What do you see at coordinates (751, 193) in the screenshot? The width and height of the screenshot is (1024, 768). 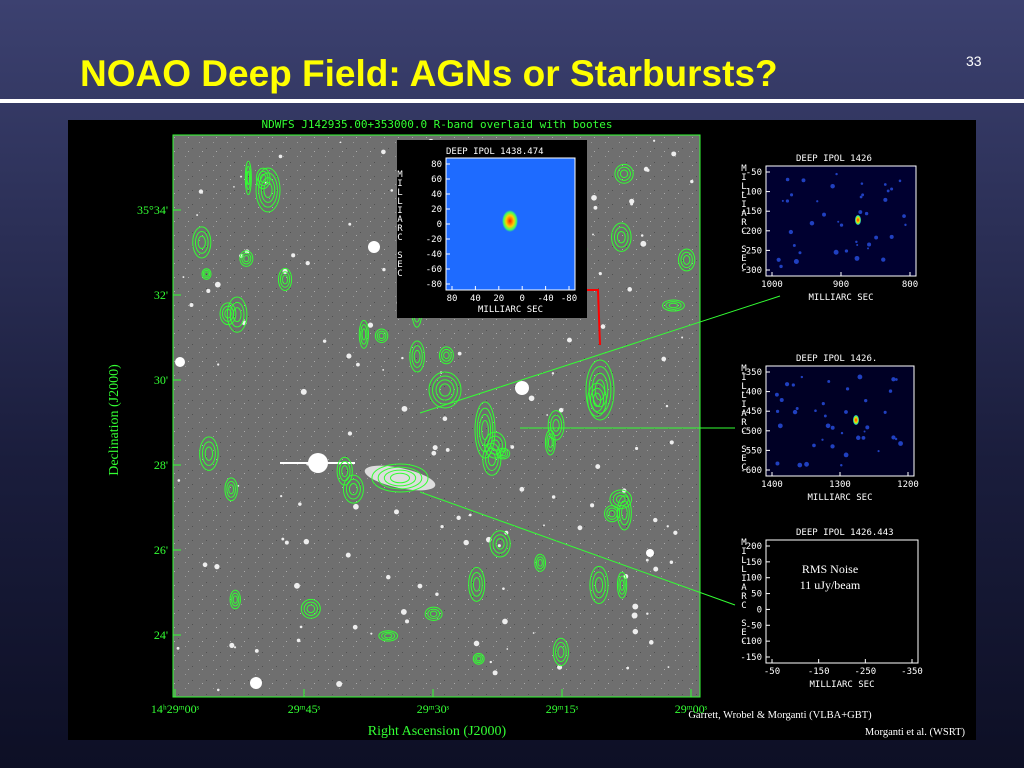 I see `panel-y-tick: -100` at bounding box center [751, 193].